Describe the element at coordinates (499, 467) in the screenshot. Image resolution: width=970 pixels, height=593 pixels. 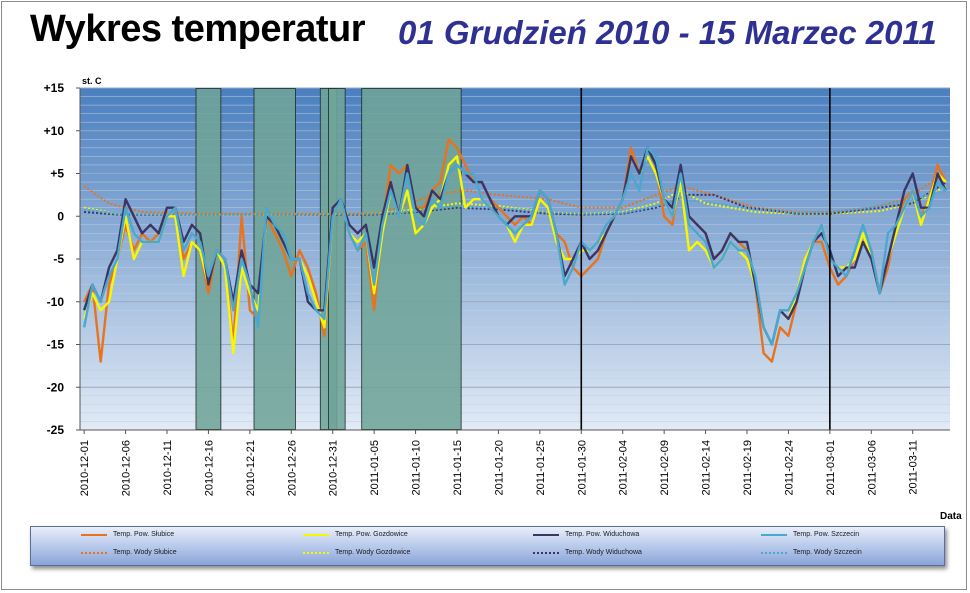
I see `x-tick-label: 2011-01-20` at that location.